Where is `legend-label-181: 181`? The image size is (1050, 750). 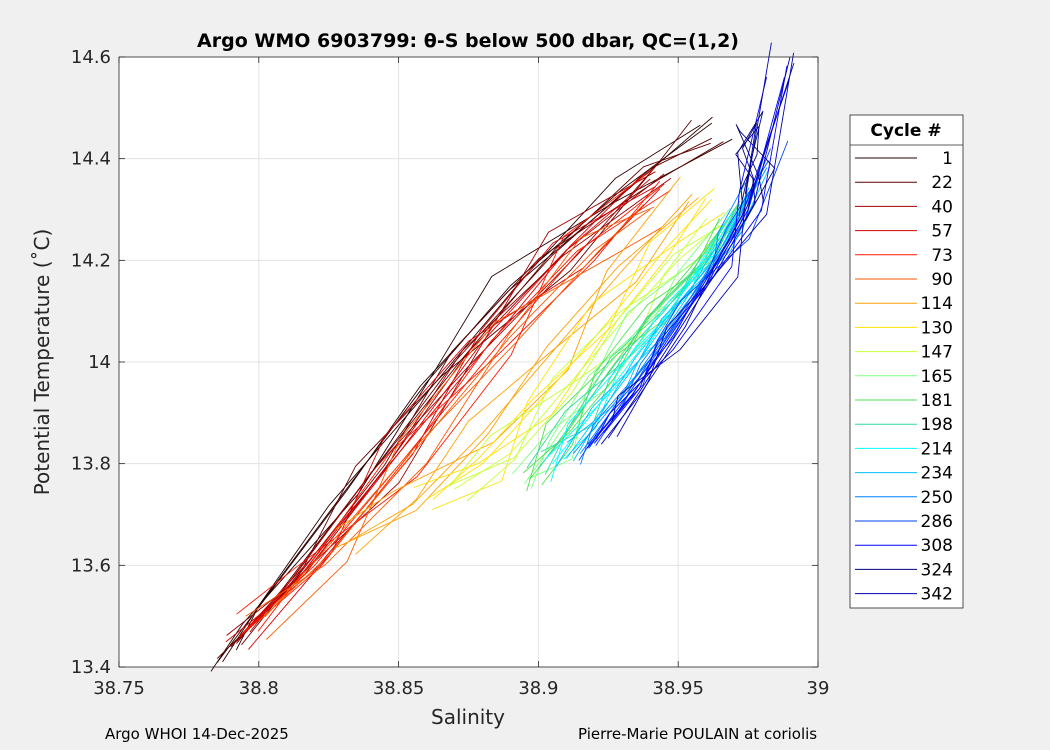
legend-label-181: 181 is located at coordinates (937, 401).